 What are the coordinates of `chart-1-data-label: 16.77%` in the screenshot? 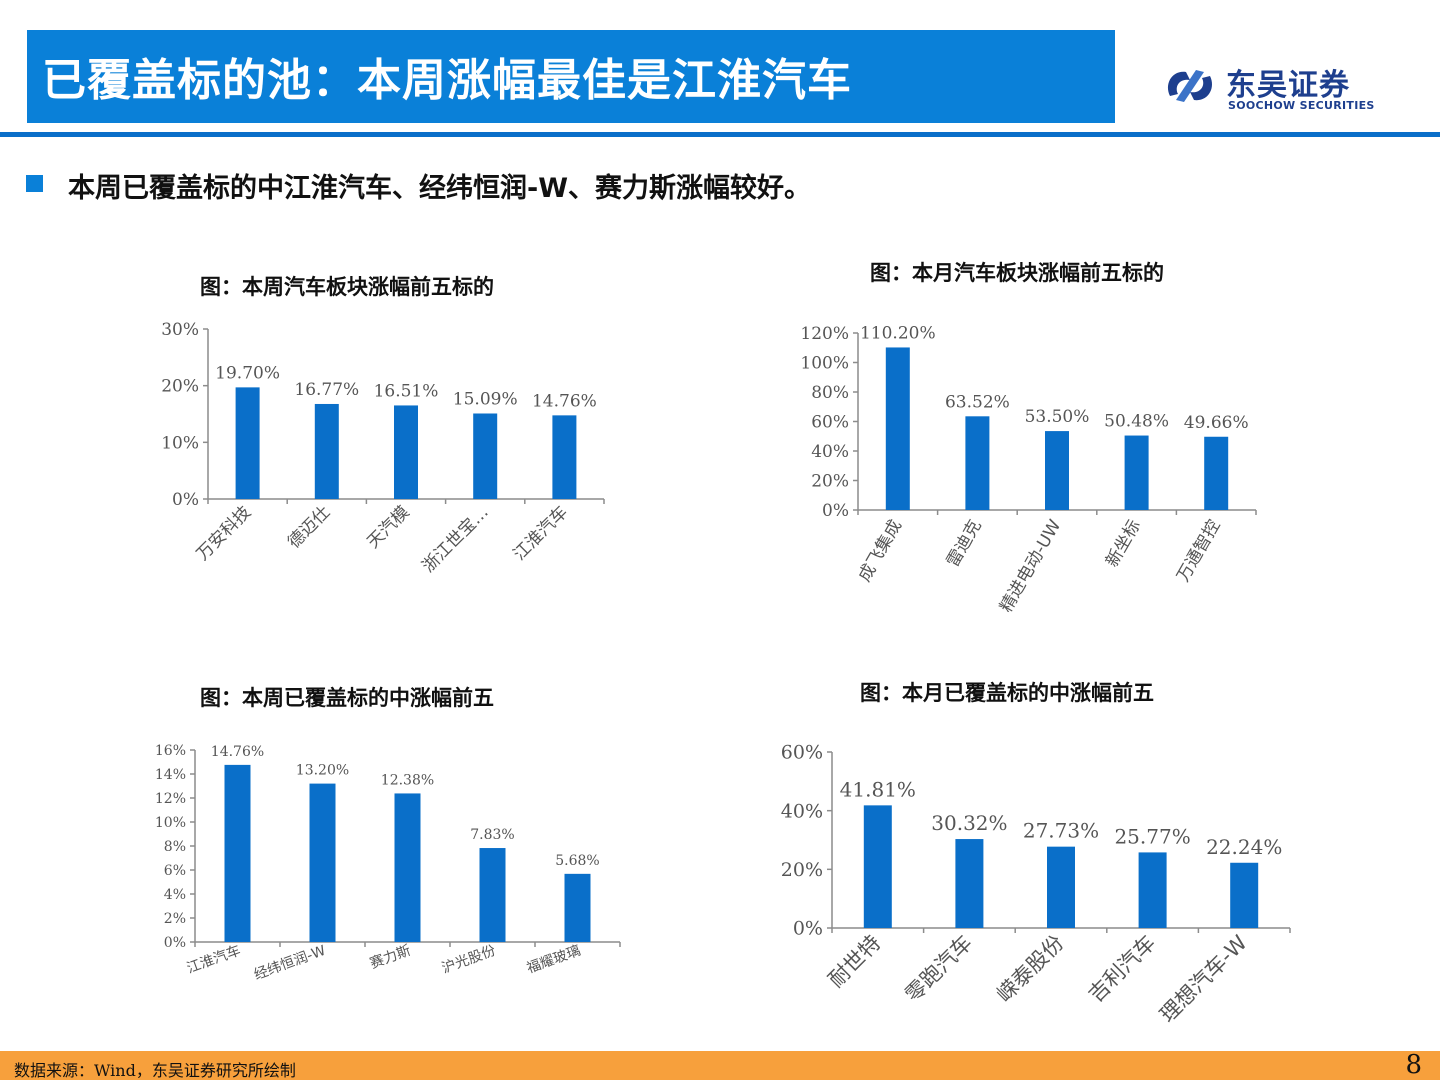 It's located at (326, 390).